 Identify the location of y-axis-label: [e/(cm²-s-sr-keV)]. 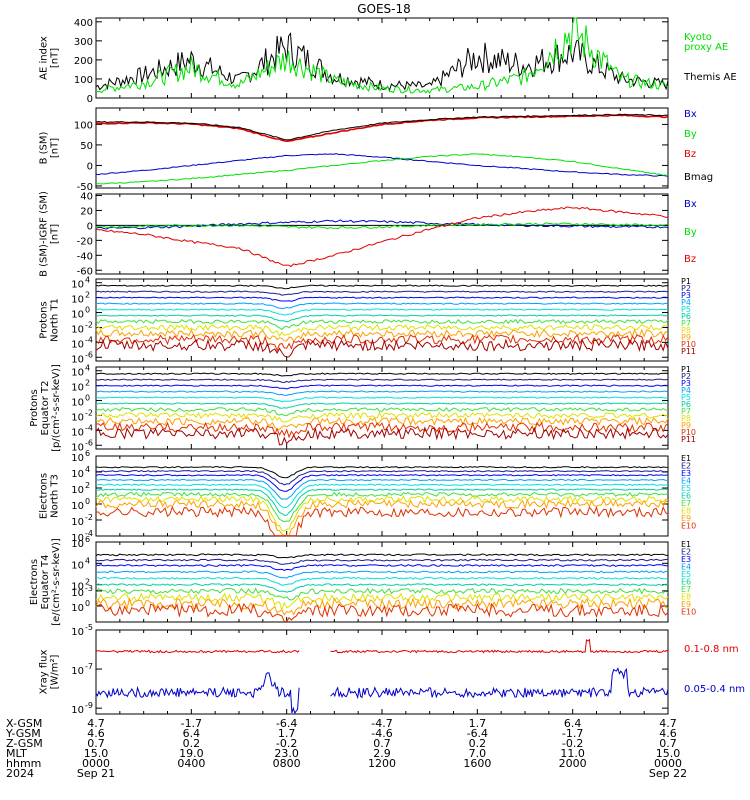
(56, 582).